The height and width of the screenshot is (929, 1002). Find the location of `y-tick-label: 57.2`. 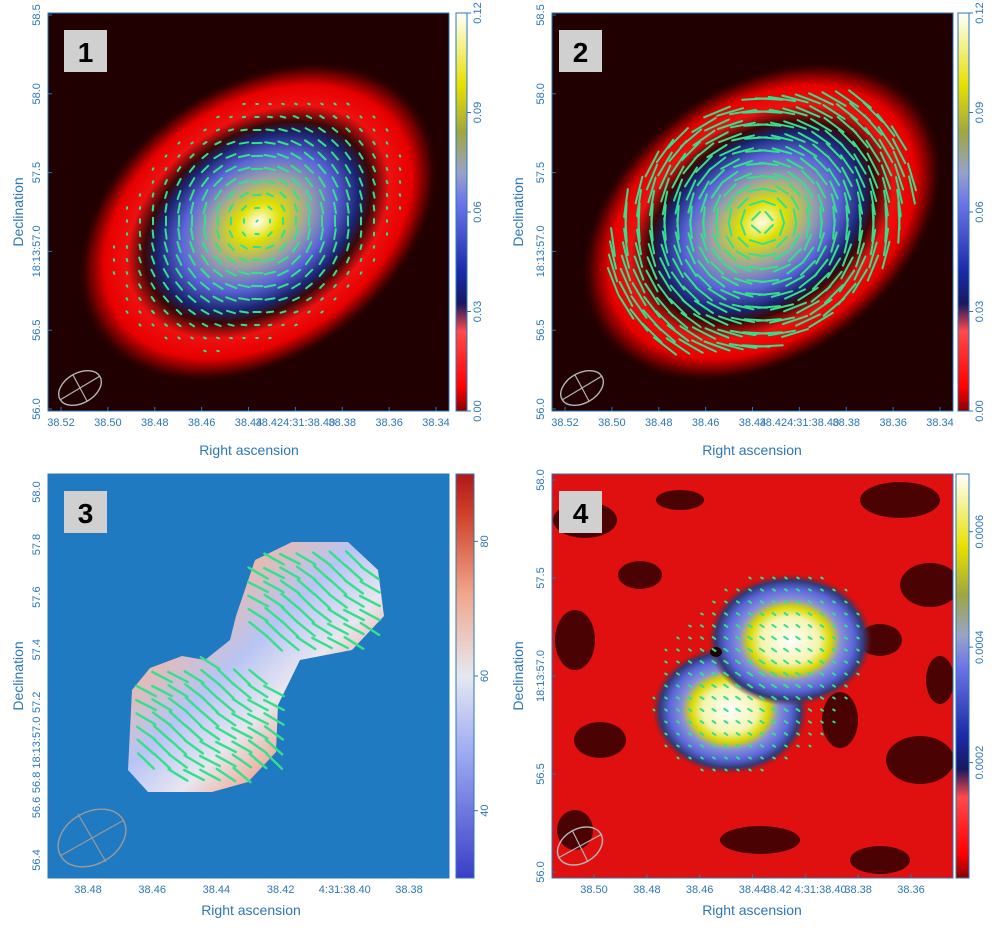

y-tick-label: 57.2 is located at coordinates (37, 702).